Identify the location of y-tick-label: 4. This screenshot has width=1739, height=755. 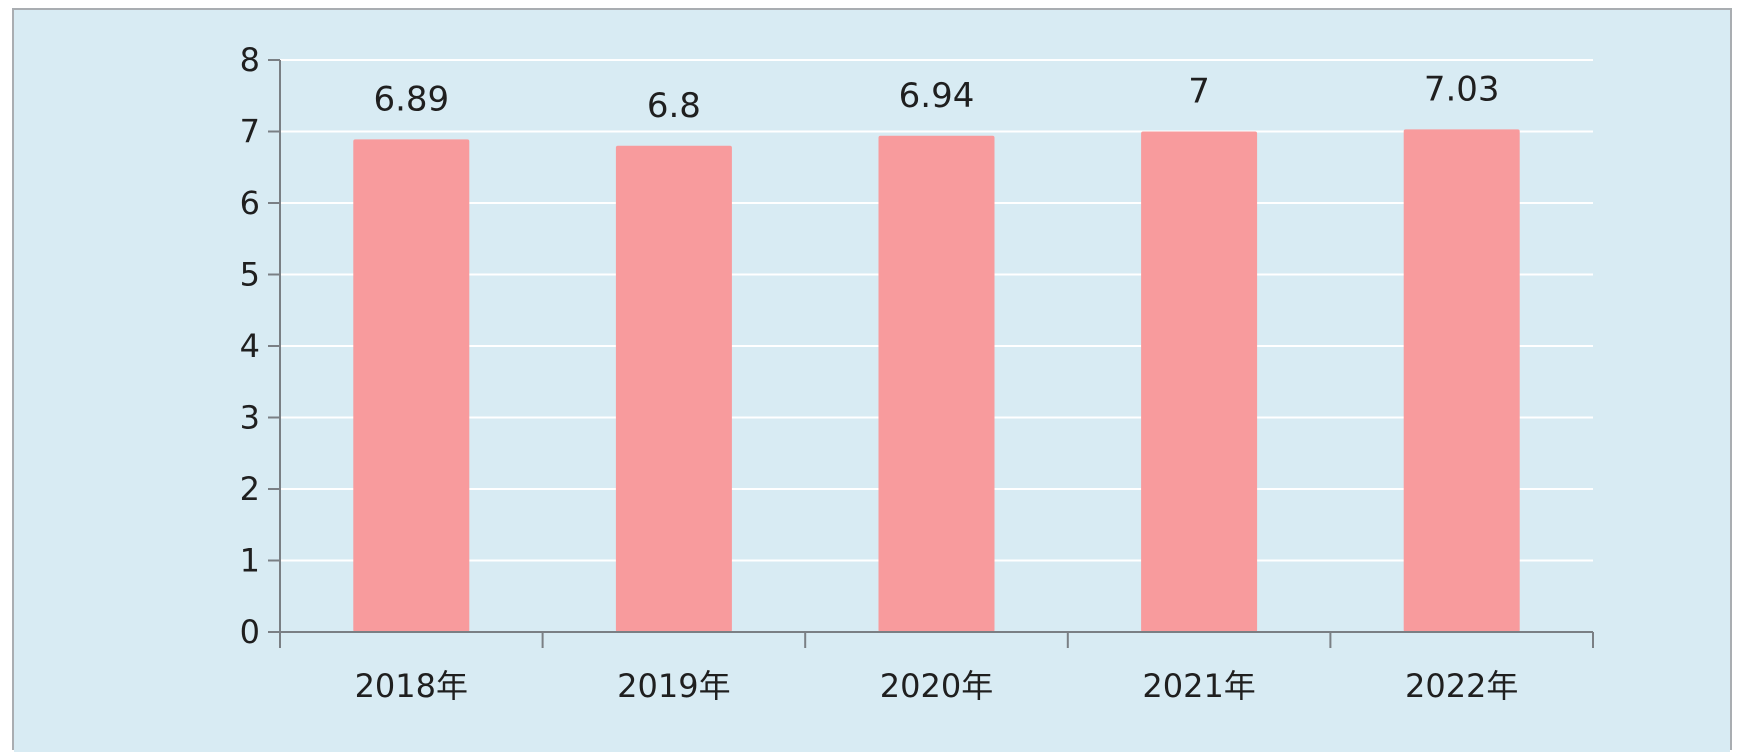
(250, 346).